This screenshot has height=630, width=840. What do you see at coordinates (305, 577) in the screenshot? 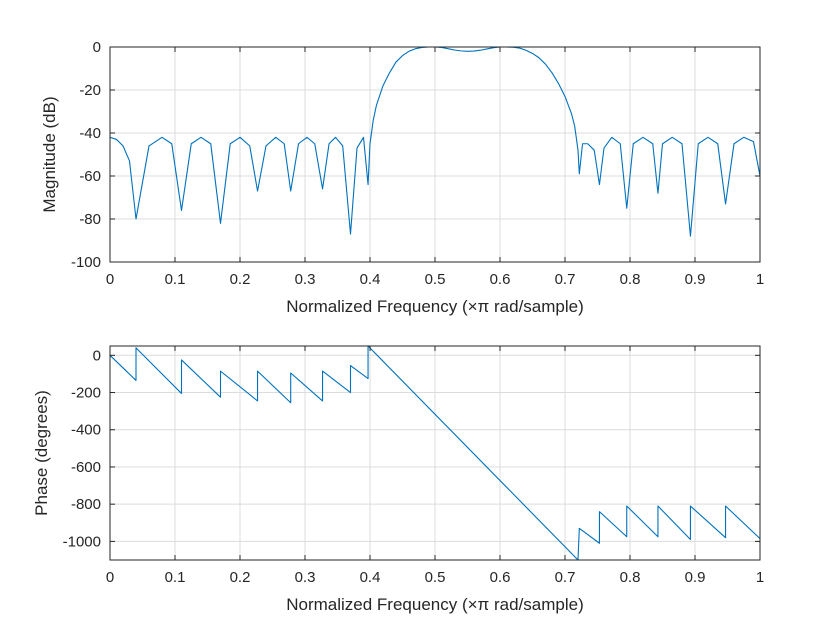
I see `phase-x-tick-label: 0.3` at bounding box center [305, 577].